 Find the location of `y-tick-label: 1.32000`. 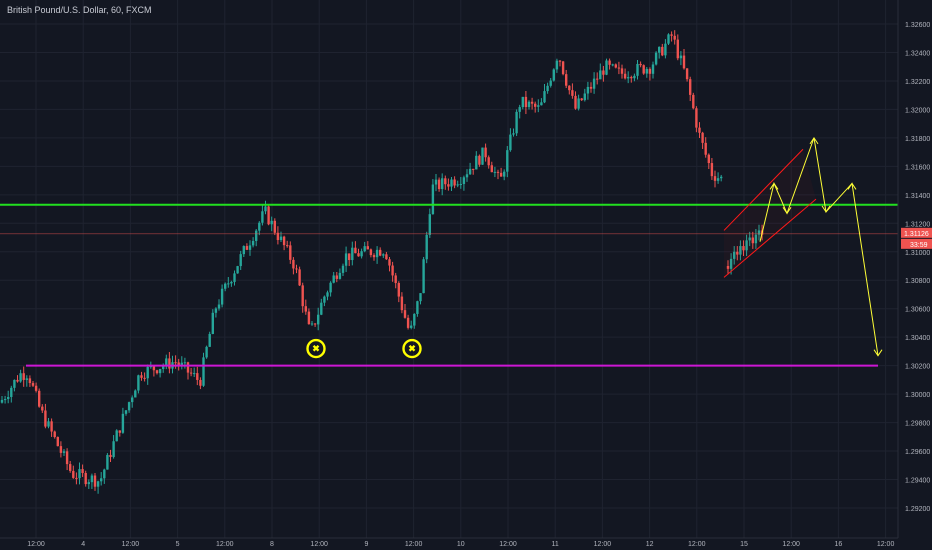

y-tick-label: 1.32000 is located at coordinates (917, 110).